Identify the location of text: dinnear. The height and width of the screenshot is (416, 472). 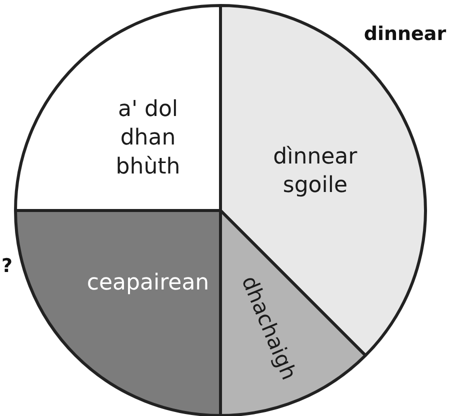
(405, 34).